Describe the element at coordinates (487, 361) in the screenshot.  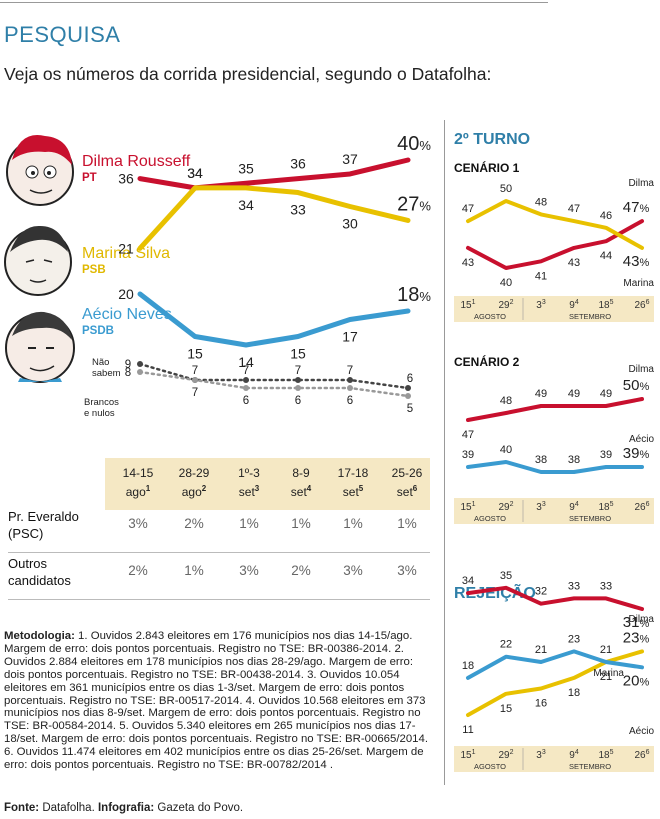
I see `scenario2-title: CENÁRIO 2` at that location.